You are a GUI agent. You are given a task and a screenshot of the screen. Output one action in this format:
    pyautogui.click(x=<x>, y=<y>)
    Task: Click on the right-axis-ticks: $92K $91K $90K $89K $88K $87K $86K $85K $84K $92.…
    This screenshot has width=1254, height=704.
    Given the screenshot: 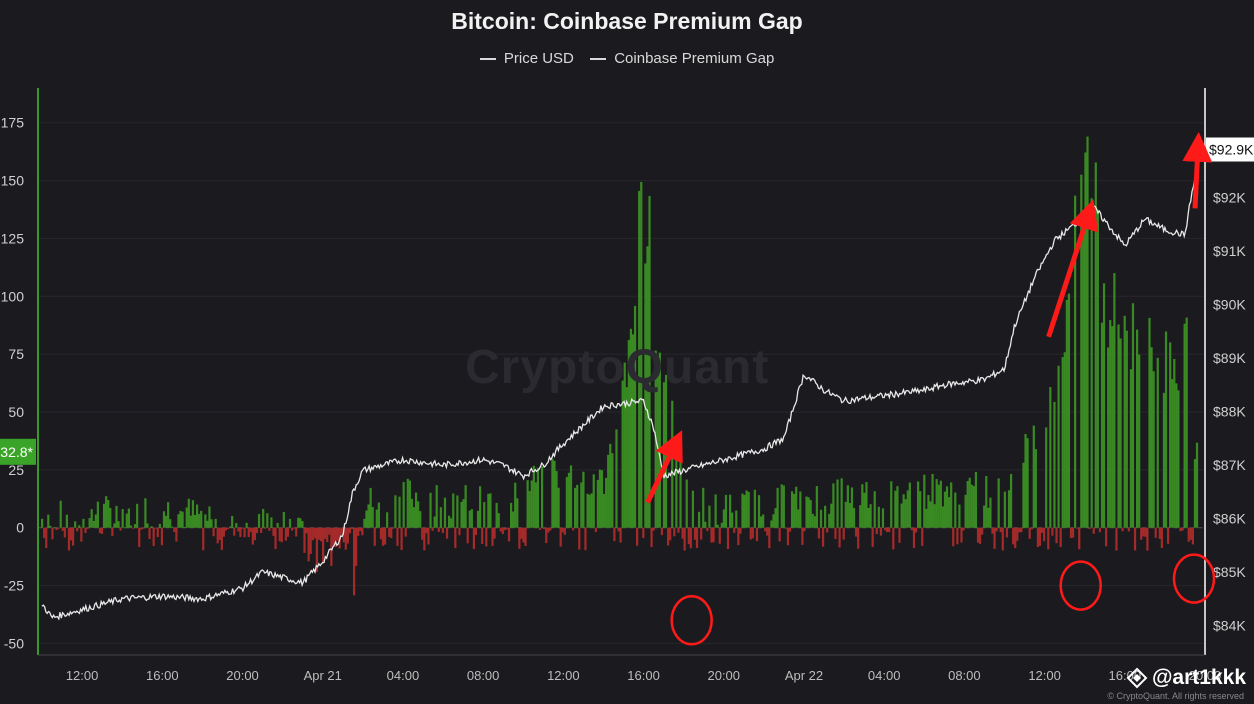 What is the action you would take?
    pyautogui.click(x=1230, y=385)
    